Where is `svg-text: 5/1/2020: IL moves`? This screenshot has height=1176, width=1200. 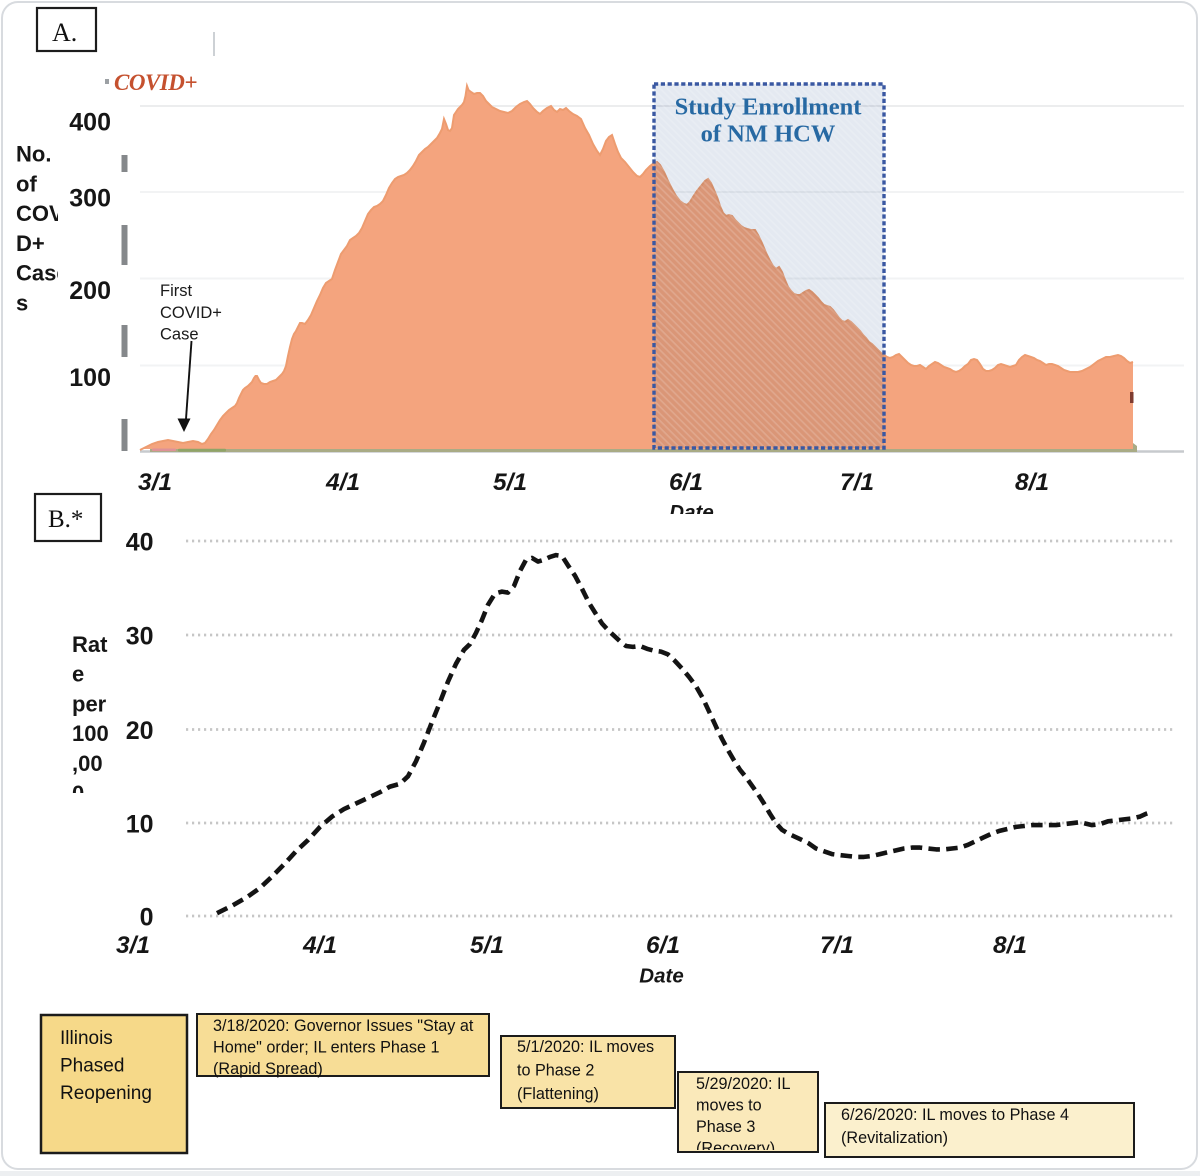 svg-text: 5/1/2020: IL moves is located at coordinates (585, 1047).